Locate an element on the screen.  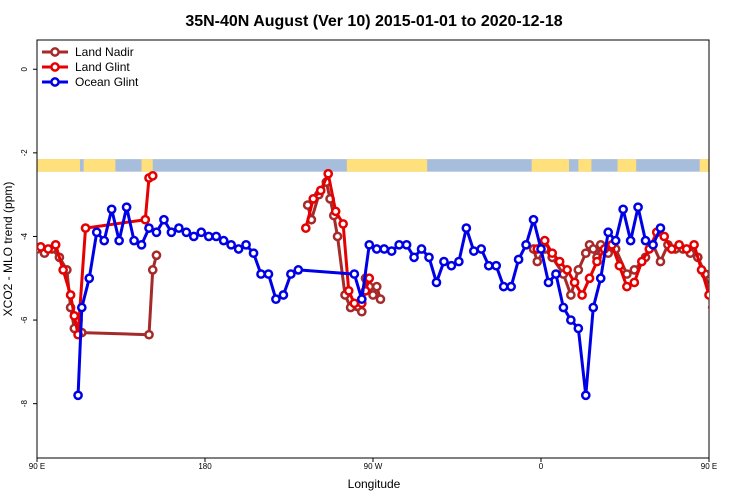
legend-label: Land Glint is located at coordinates (102, 67).